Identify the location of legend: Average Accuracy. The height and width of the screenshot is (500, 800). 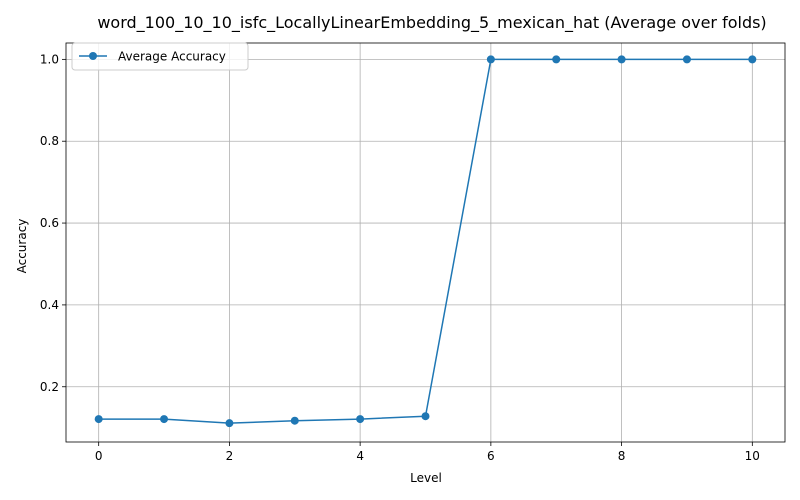
(160, 56).